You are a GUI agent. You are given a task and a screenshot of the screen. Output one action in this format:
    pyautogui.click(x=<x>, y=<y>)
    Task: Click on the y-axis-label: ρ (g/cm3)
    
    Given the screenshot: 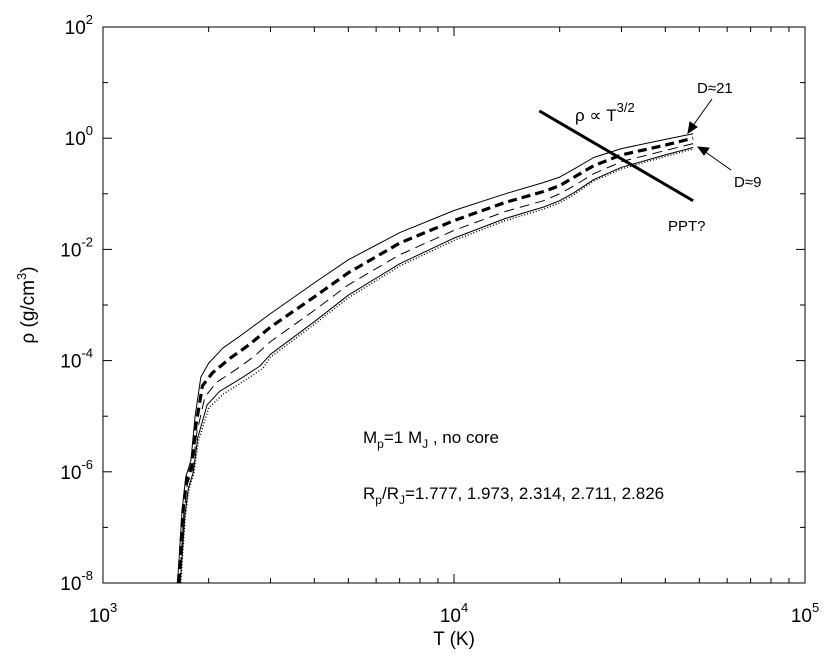 What is the action you would take?
    pyautogui.click(x=26, y=304)
    